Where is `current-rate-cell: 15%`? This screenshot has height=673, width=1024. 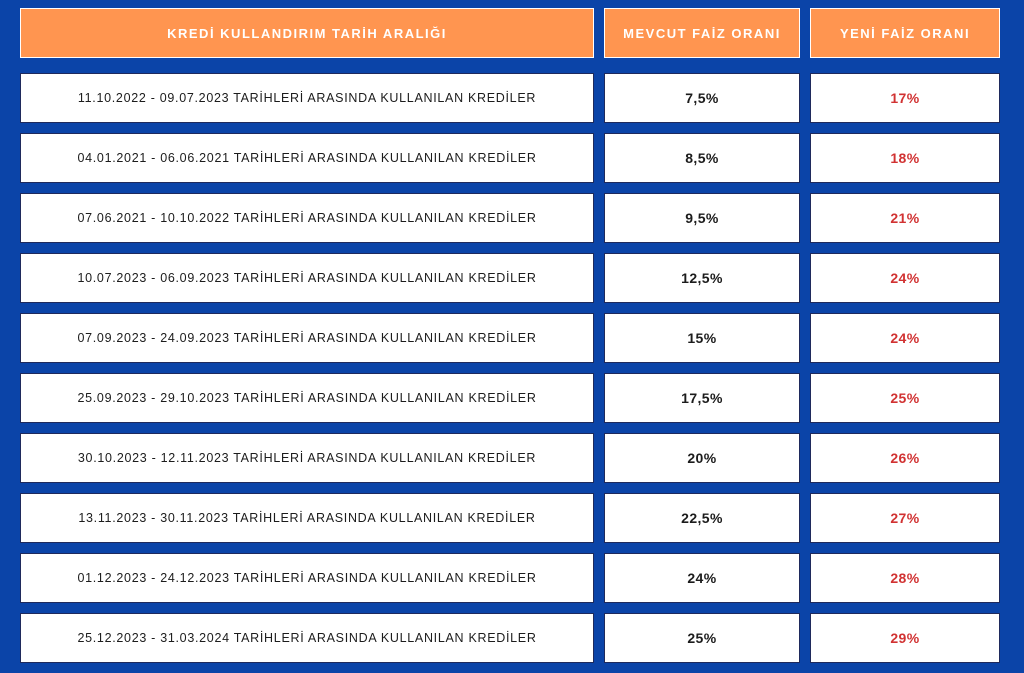 current-rate-cell: 15% is located at coordinates (702, 338).